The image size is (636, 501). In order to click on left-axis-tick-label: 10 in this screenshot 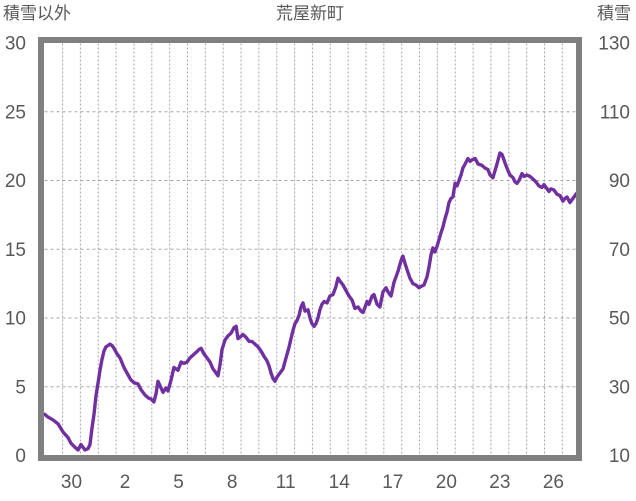, I will do `click(15, 319)`.